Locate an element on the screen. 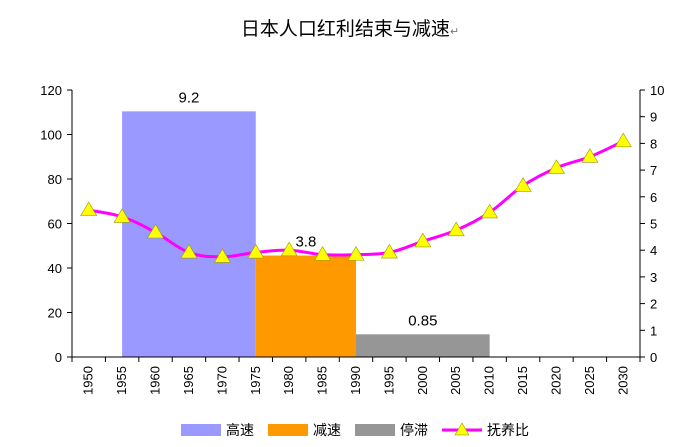  x-tick-label: 1955 is located at coordinates (121, 380).